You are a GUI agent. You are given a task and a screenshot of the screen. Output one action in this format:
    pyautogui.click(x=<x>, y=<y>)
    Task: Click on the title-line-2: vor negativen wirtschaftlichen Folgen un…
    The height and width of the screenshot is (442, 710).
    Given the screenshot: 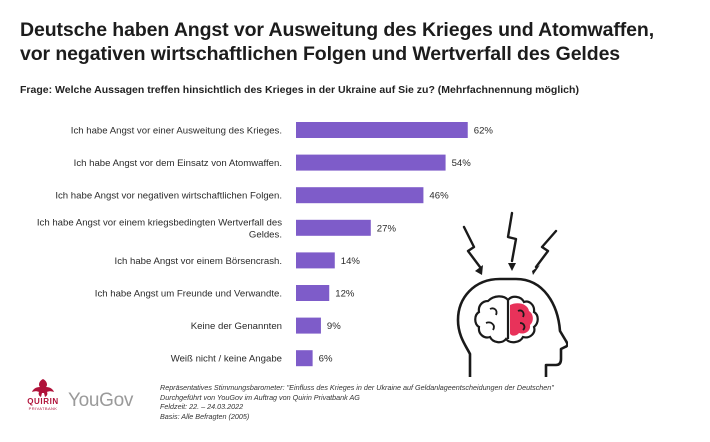 What is the action you would take?
    pyautogui.click(x=320, y=54)
    